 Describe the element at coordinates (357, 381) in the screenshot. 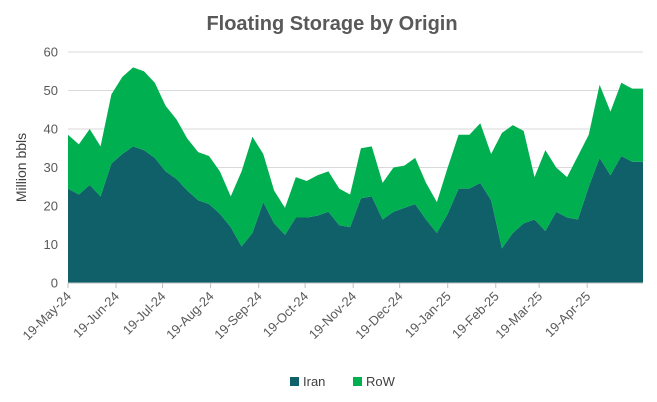

I see `legend-swatch-row` at that location.